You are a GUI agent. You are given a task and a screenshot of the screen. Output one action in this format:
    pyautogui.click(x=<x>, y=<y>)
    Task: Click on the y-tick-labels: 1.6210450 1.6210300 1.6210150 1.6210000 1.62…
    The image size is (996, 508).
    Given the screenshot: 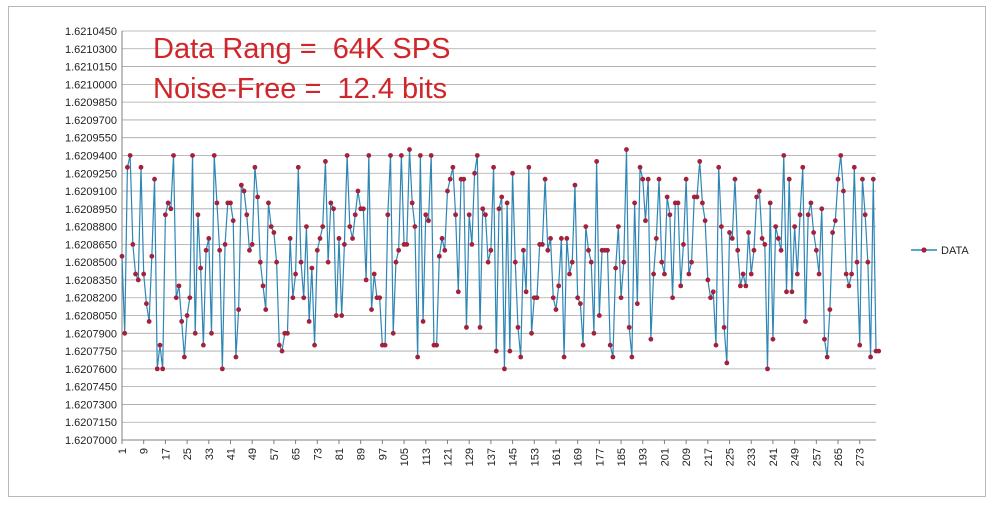 What is the action you would take?
    pyautogui.click(x=91, y=236)
    